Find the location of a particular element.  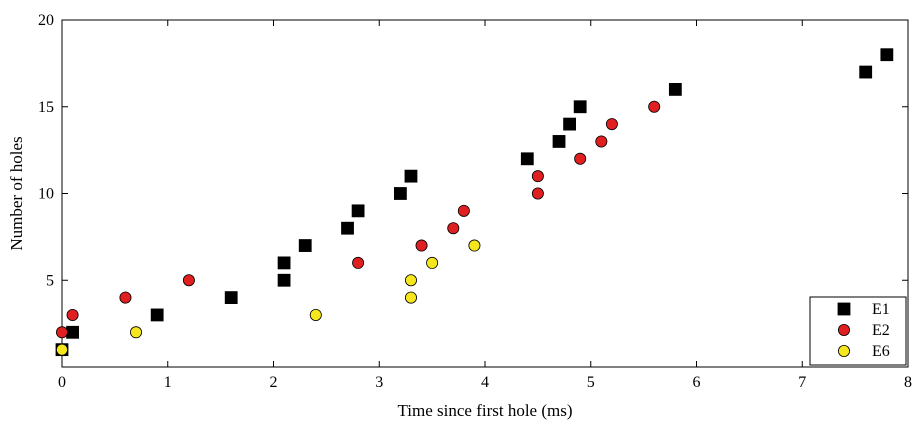

legend-item-e1: E1 is located at coordinates (863, 309).